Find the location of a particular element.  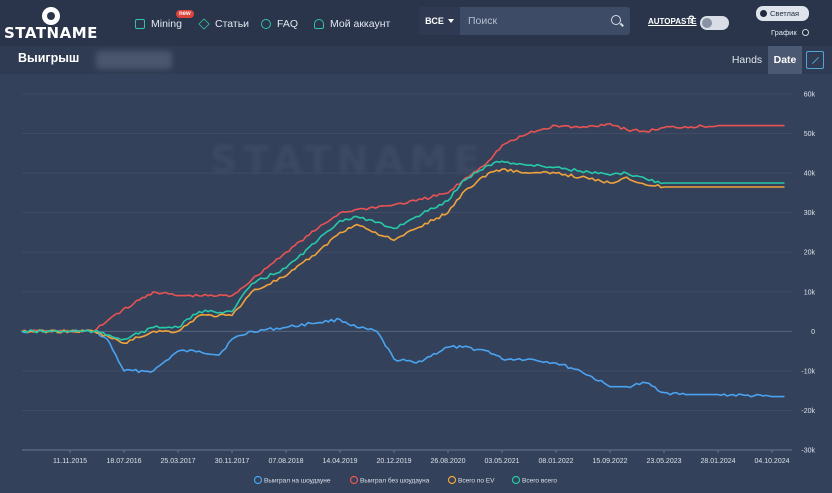

y-tick-label: -10k is located at coordinates (808, 371).